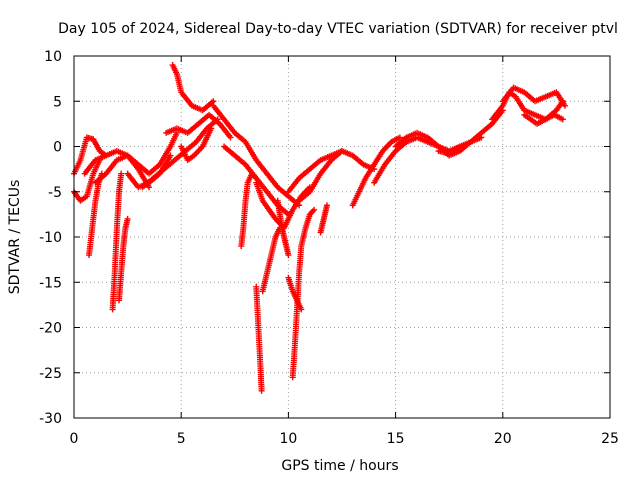  I want to click on series-arc7, so click(123, 259).